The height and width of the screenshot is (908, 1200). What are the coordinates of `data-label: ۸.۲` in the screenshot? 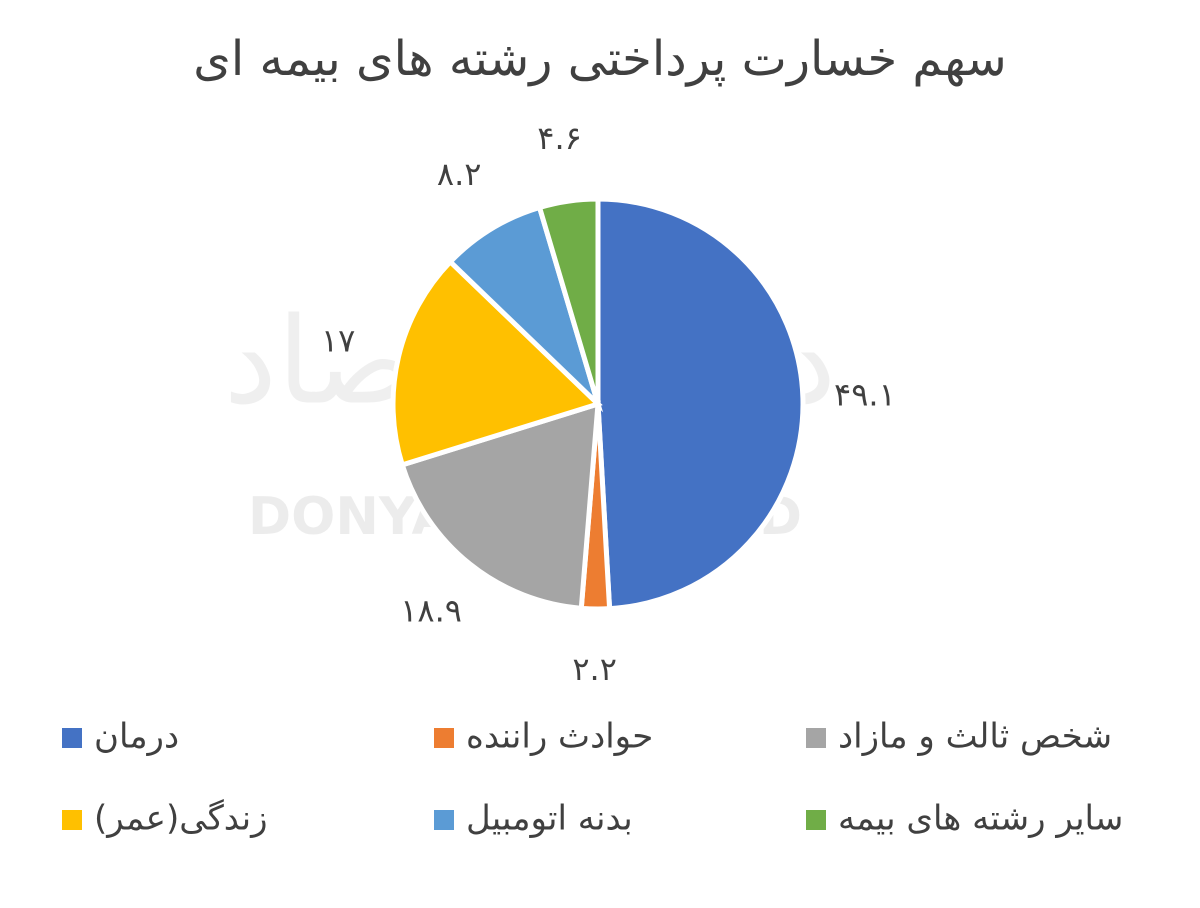 It's located at (459, 174).